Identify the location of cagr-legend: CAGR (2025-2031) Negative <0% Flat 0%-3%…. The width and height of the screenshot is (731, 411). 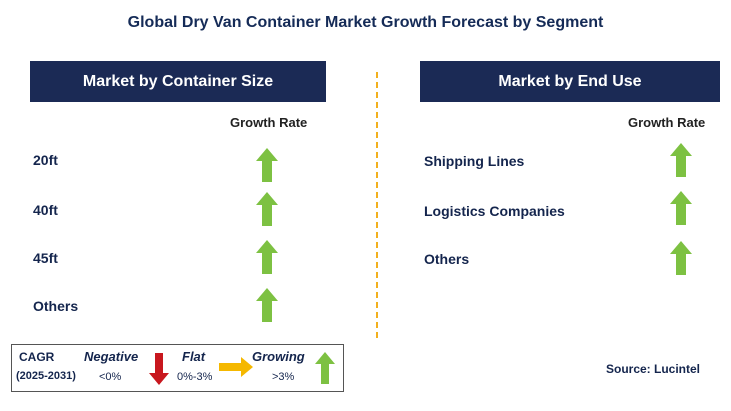
(177, 368).